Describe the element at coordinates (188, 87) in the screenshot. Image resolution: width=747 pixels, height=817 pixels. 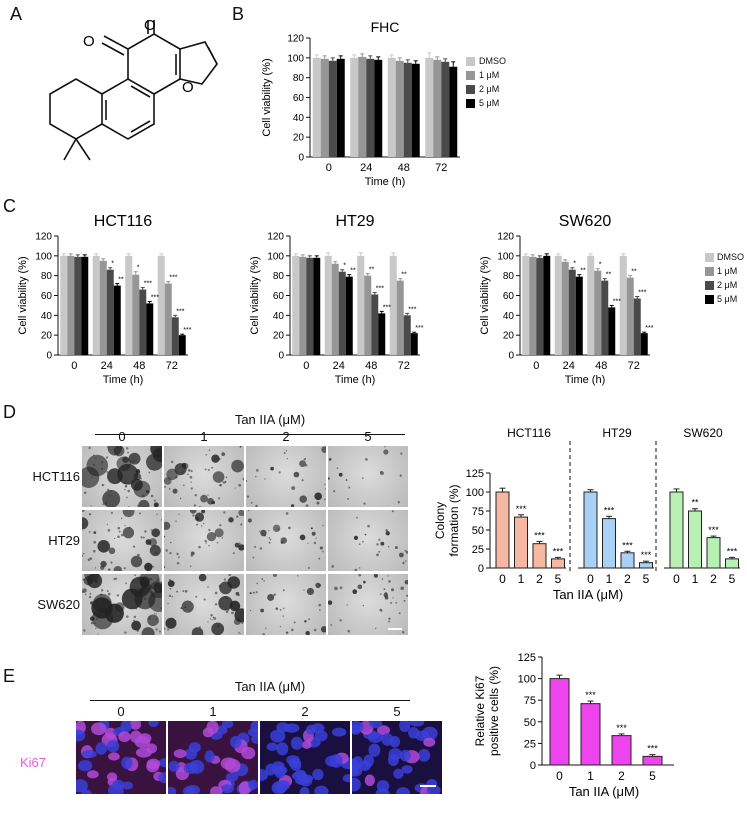
I see `structure-o3: O` at that location.